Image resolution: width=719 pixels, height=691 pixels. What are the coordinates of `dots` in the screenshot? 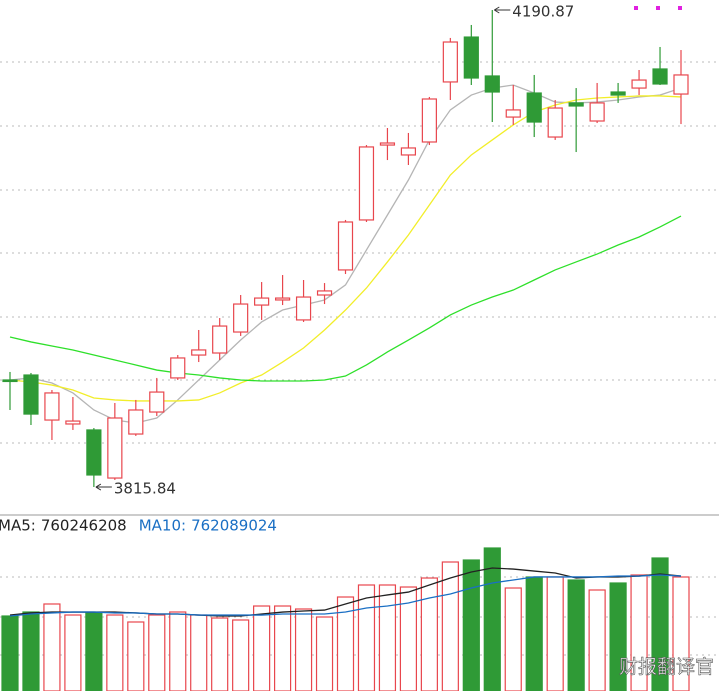 It's located at (658, 8).